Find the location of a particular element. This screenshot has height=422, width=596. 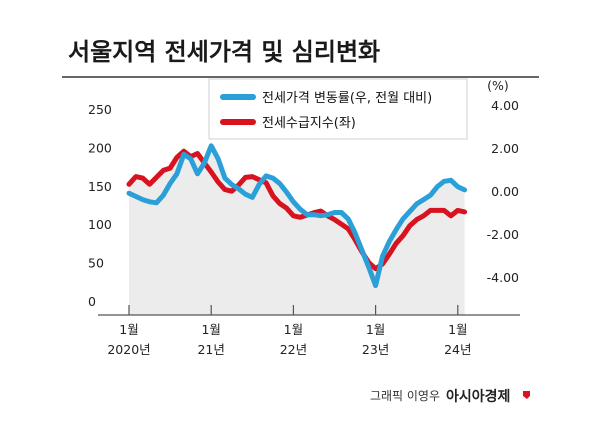

right-tick-label: -2.00 is located at coordinates (503, 234).